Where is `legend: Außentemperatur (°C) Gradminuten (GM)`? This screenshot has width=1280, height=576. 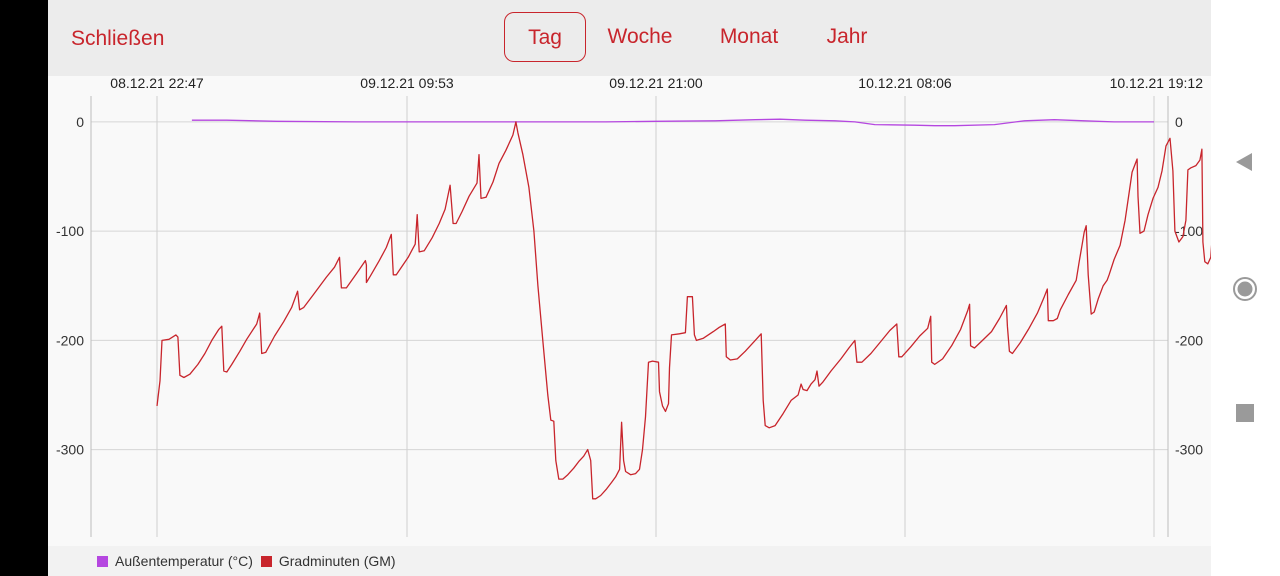 legend: Außentemperatur (°C) Gradminuten (GM) is located at coordinates (250, 561).